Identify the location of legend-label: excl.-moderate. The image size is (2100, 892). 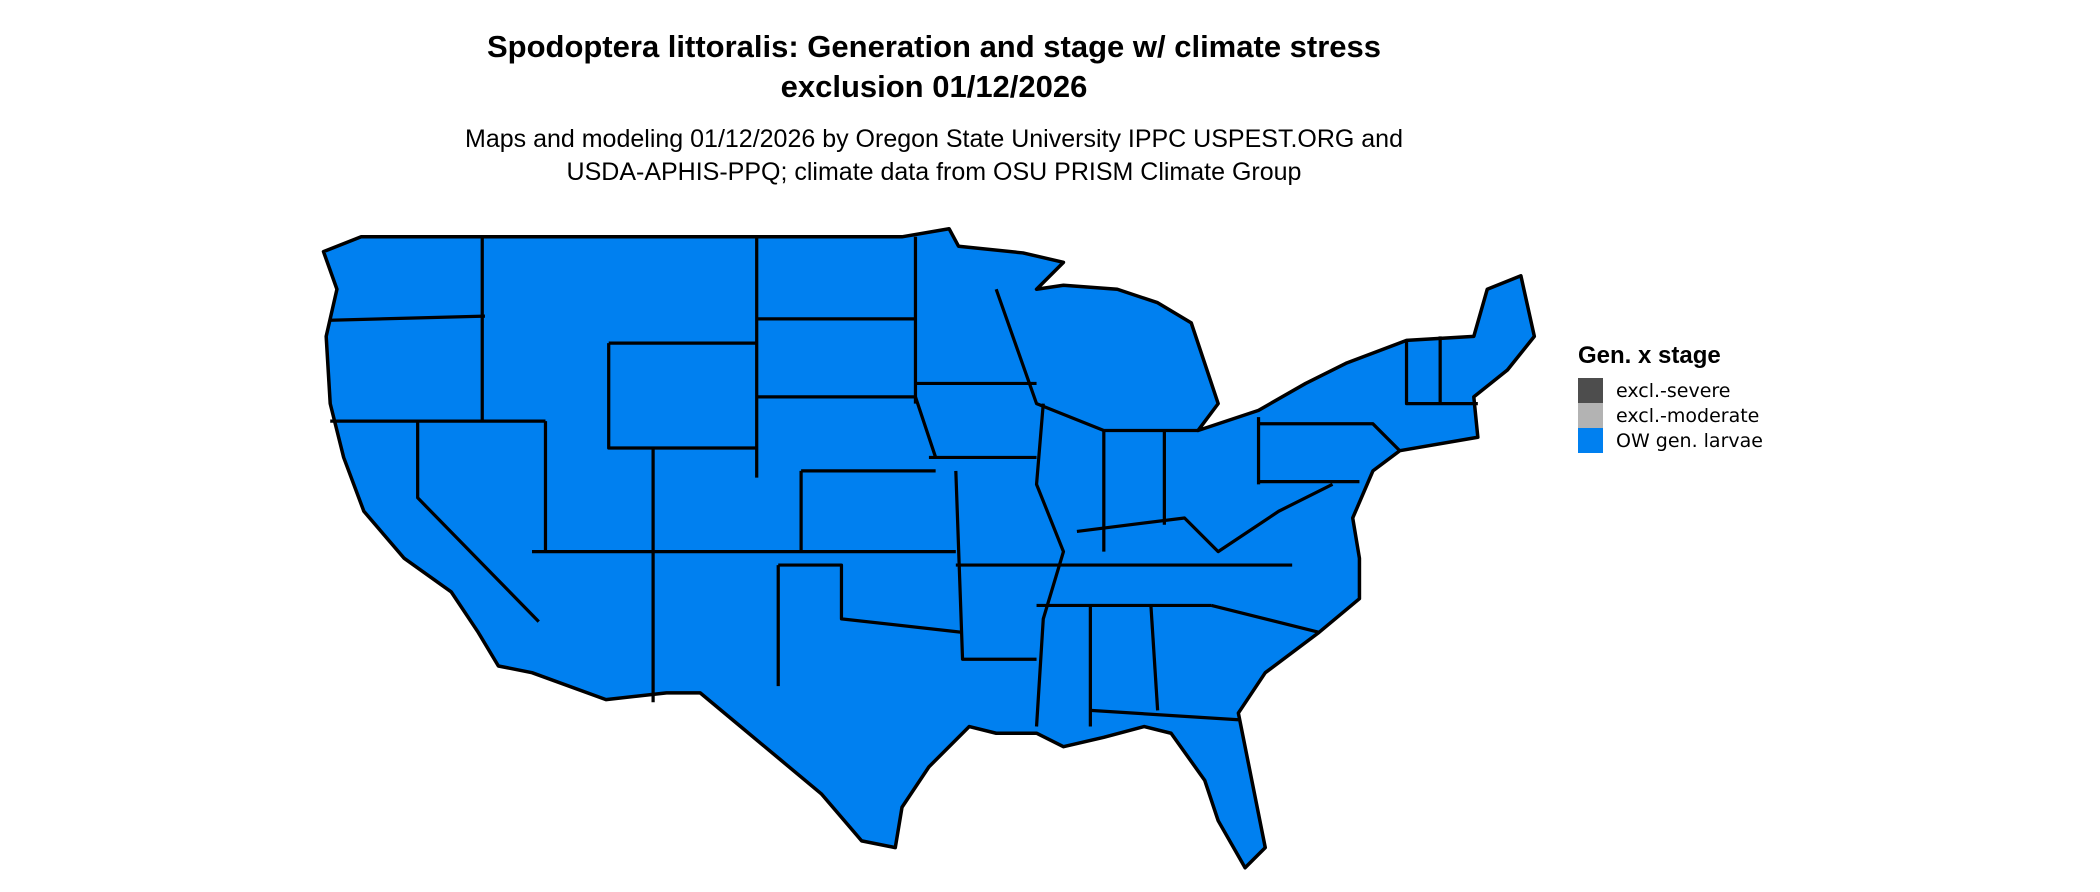
(1688, 415).